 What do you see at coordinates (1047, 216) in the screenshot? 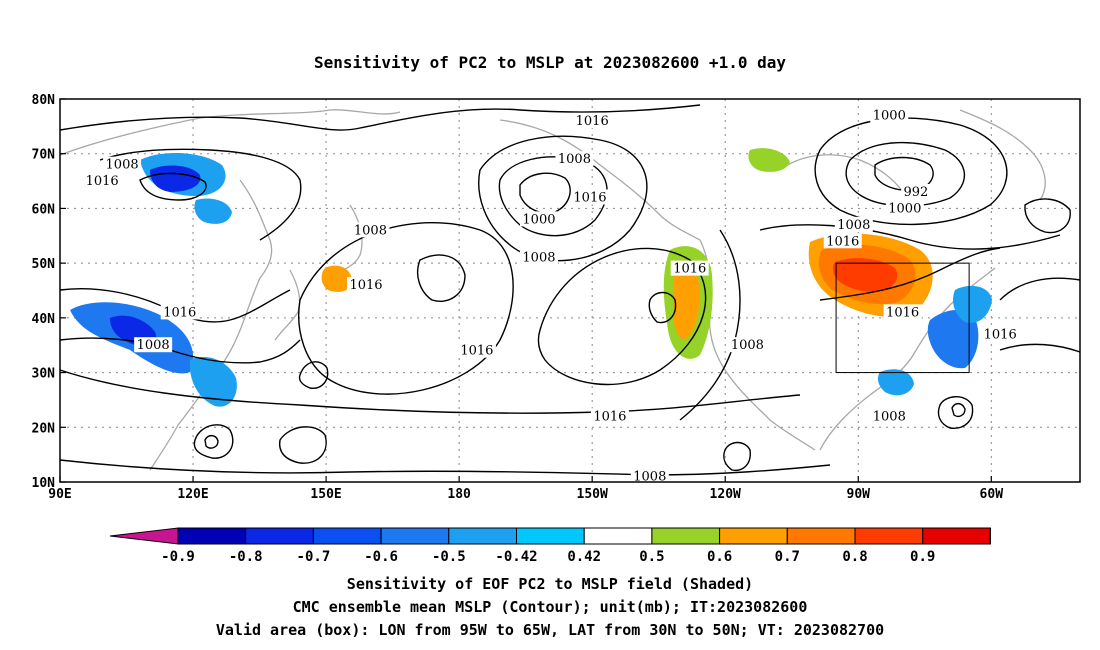
I see `contour-mid-atlantic-low` at bounding box center [1047, 216].